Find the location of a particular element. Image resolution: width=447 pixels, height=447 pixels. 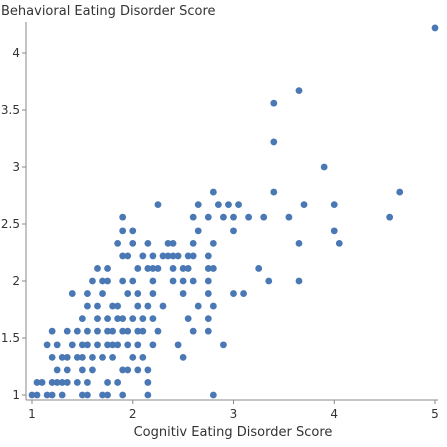

x-ticks: 1 2 3 4 5 is located at coordinates (233, 410).